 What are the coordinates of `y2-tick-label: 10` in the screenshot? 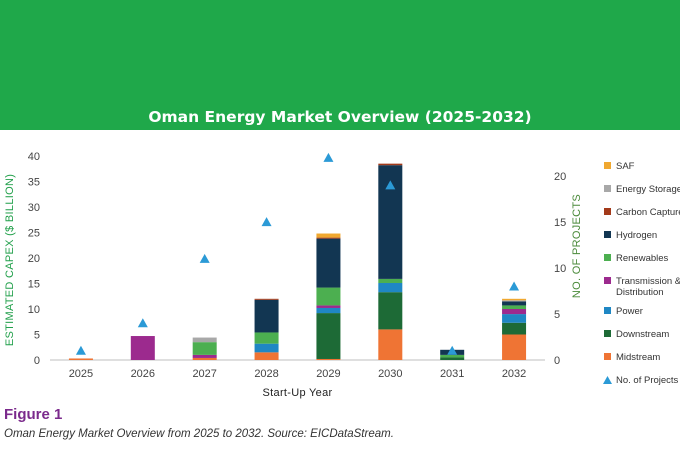 It's located at (560, 269).